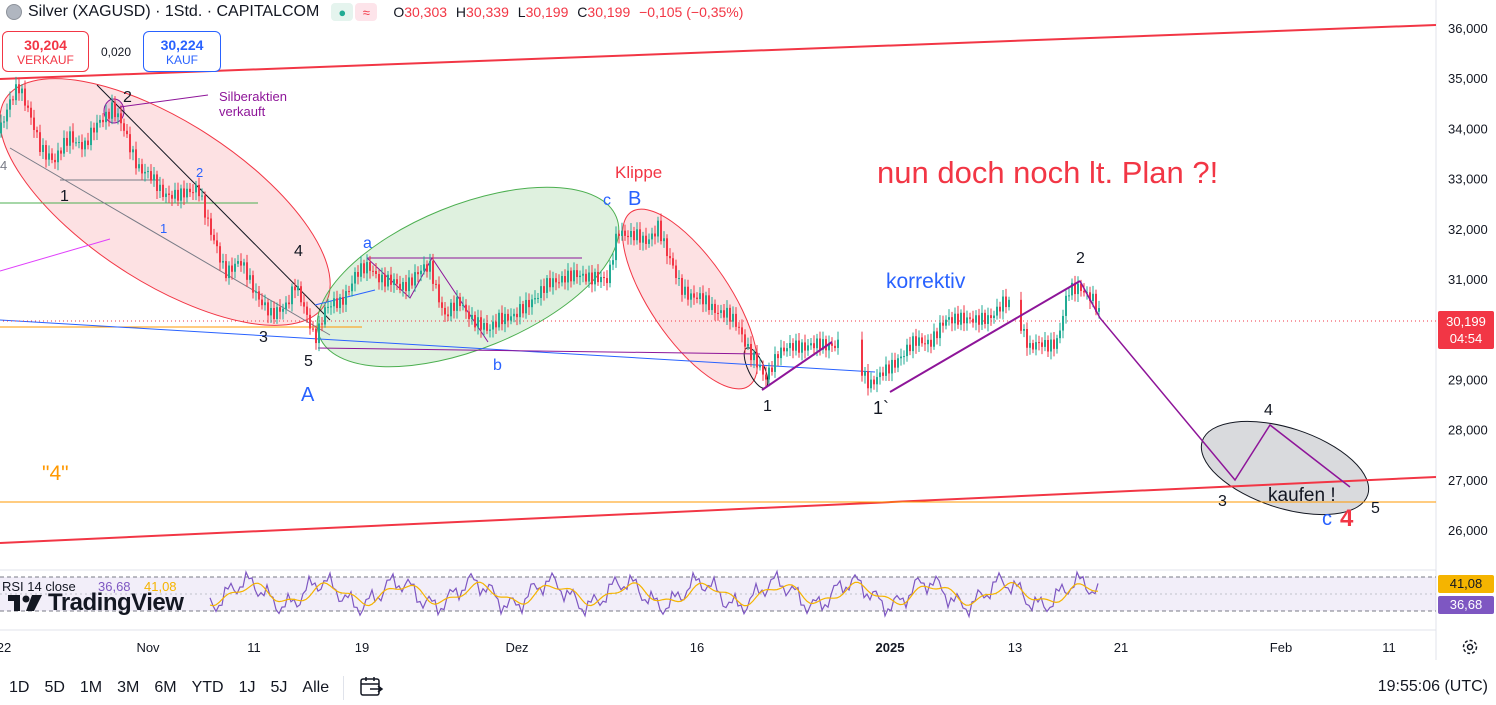 The image size is (1496, 705). What do you see at coordinates (343, 688) in the screenshot?
I see `toolbar-separator` at bounding box center [343, 688].